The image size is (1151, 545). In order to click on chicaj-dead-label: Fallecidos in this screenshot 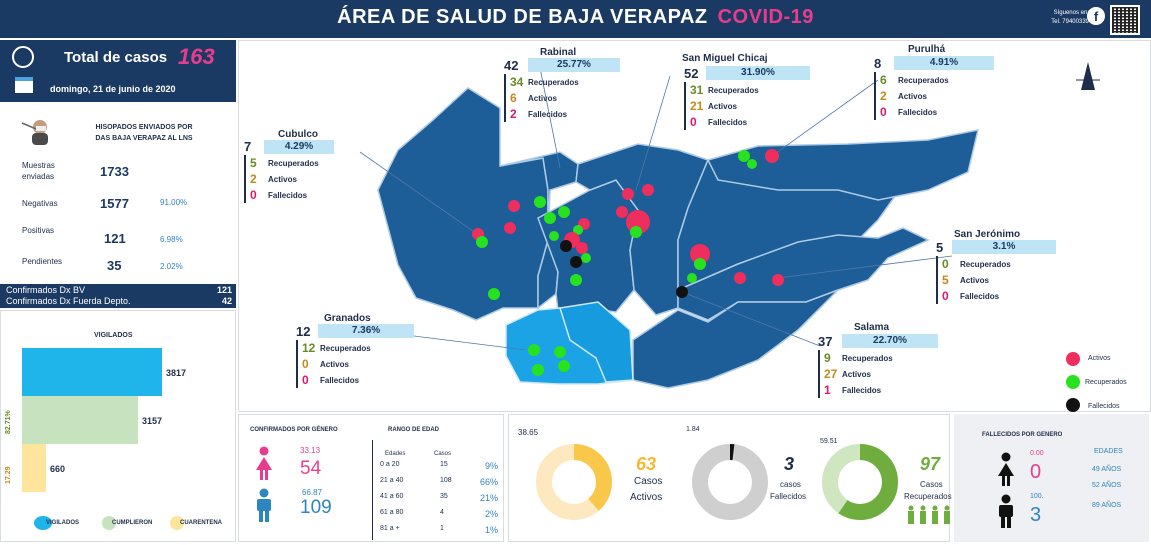, I will do `click(728, 122)`.